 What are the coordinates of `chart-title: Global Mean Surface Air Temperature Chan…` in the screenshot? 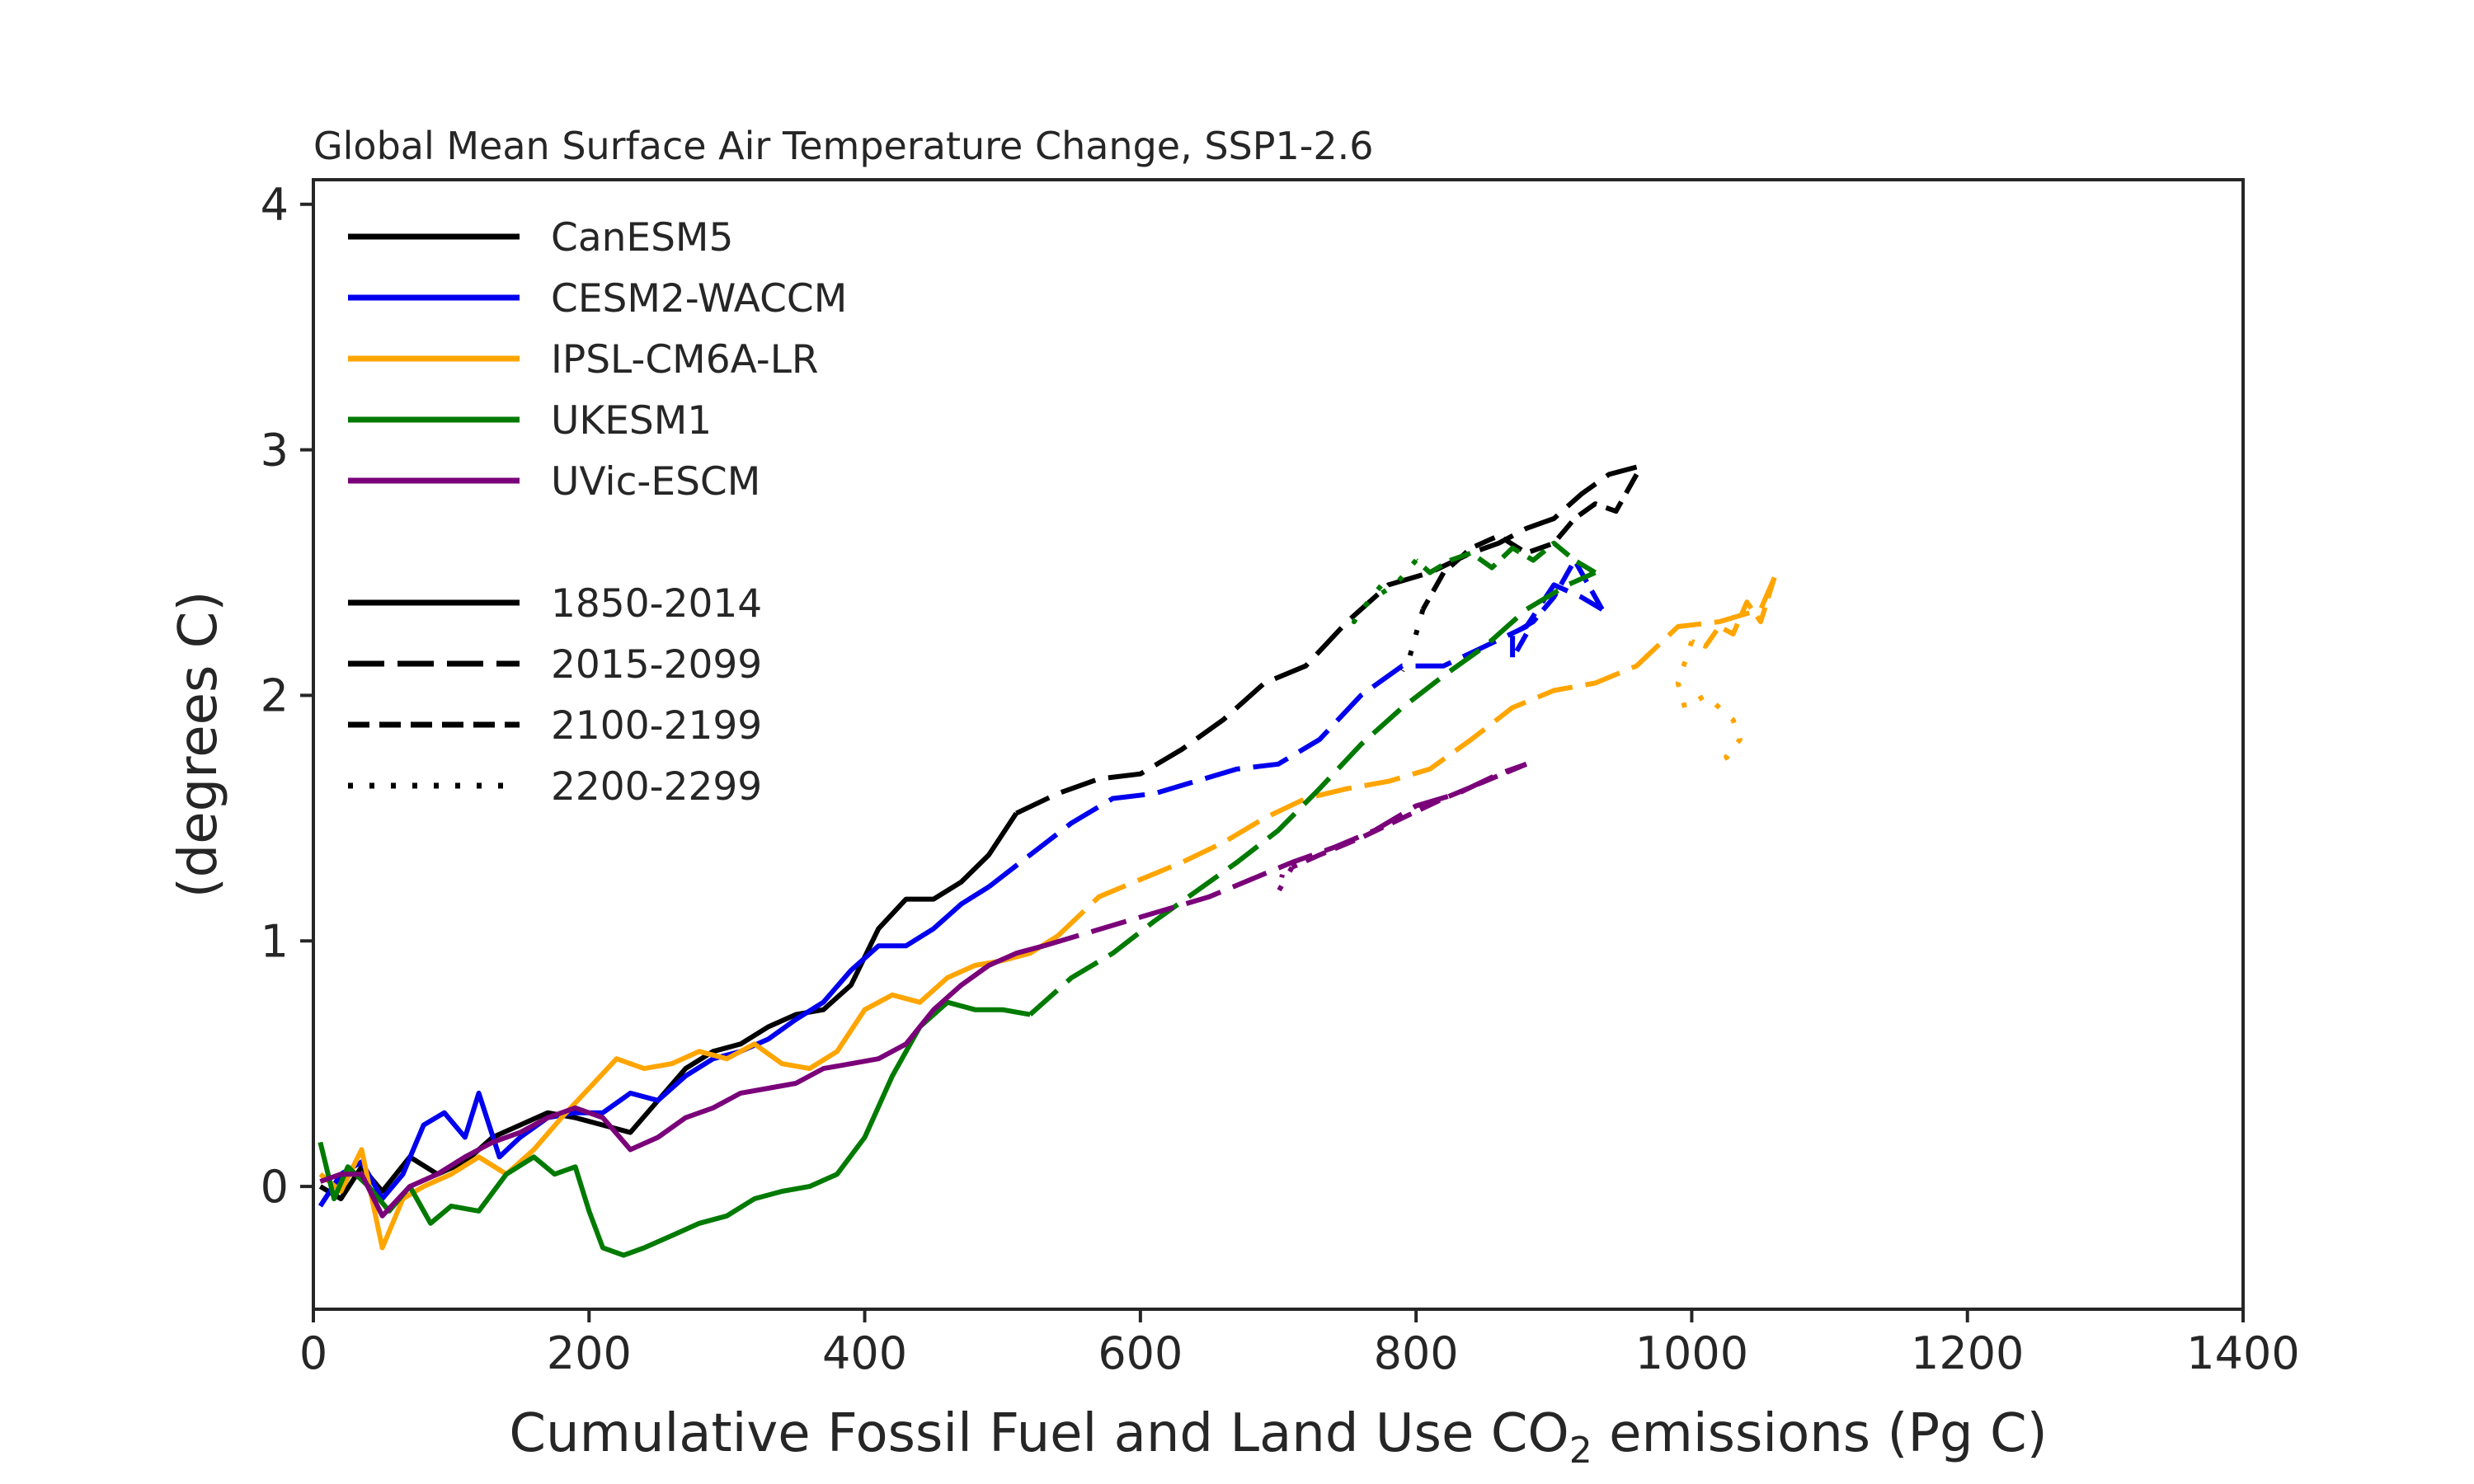 It's located at (843, 146).